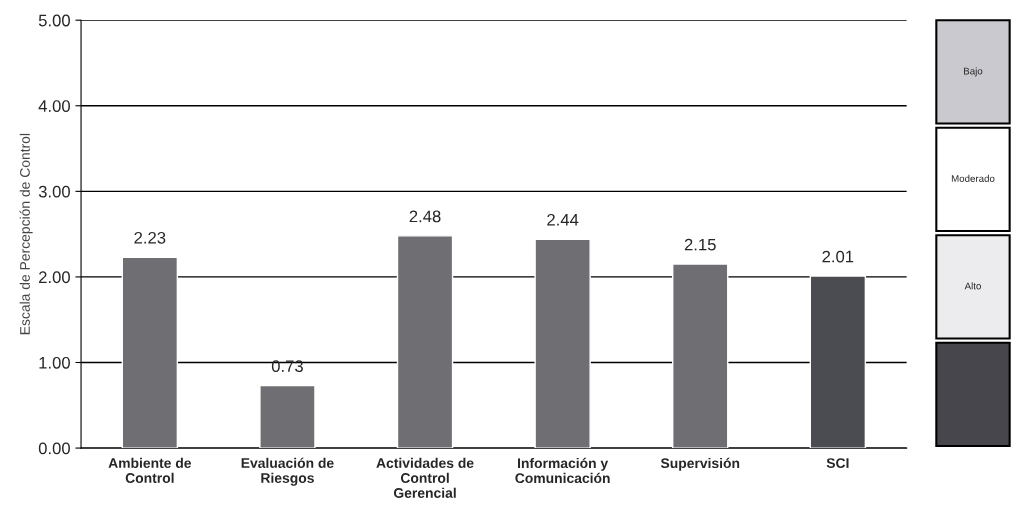 This screenshot has height=518, width=1013. What do you see at coordinates (837, 463) in the screenshot?
I see `x-tick-label: SCI` at bounding box center [837, 463].